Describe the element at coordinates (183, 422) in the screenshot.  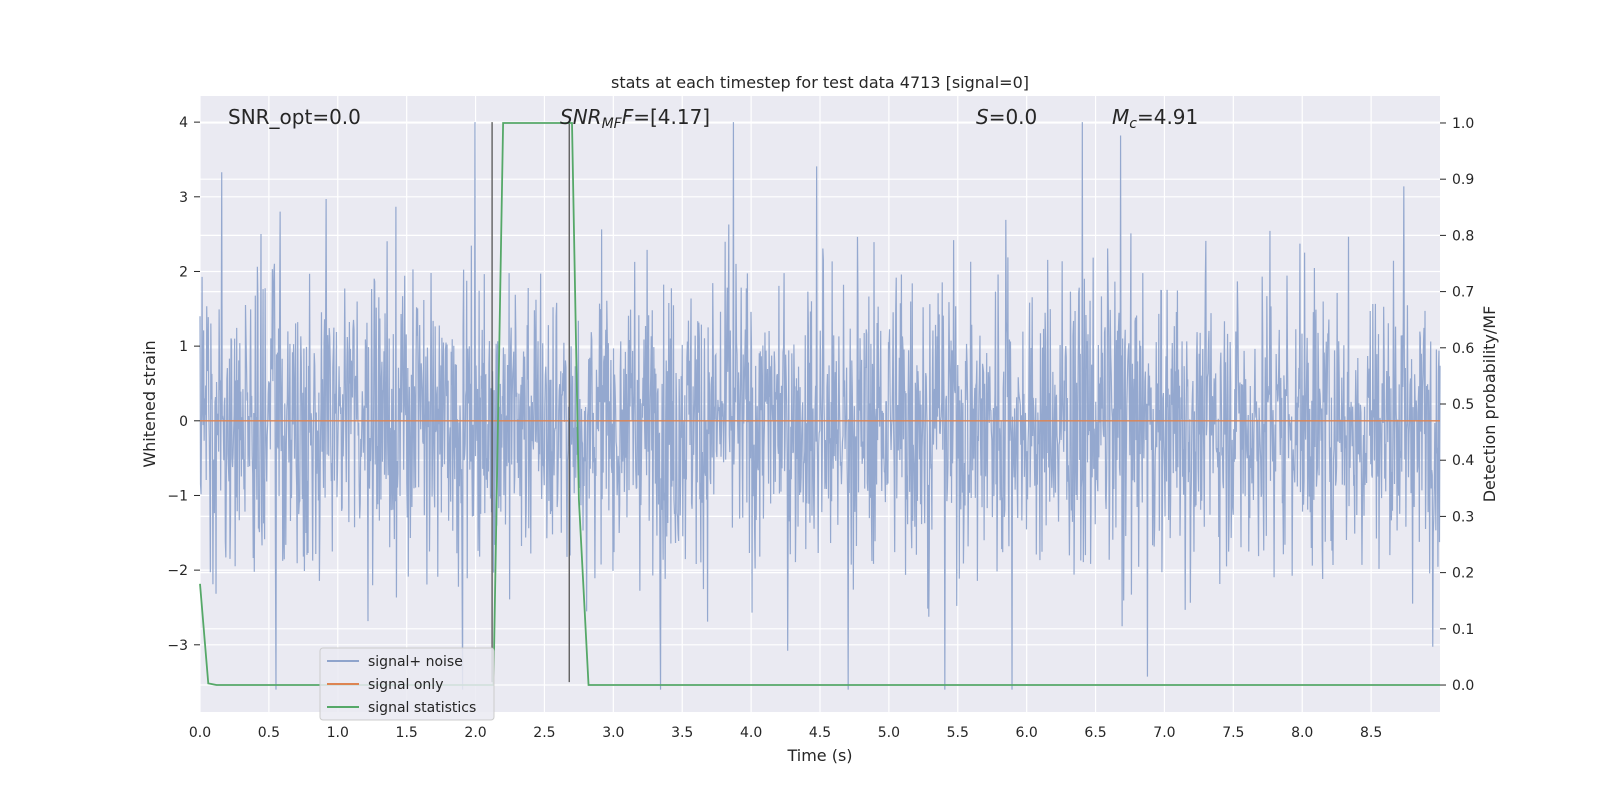
I see `y-tick-label: 0` at that location.